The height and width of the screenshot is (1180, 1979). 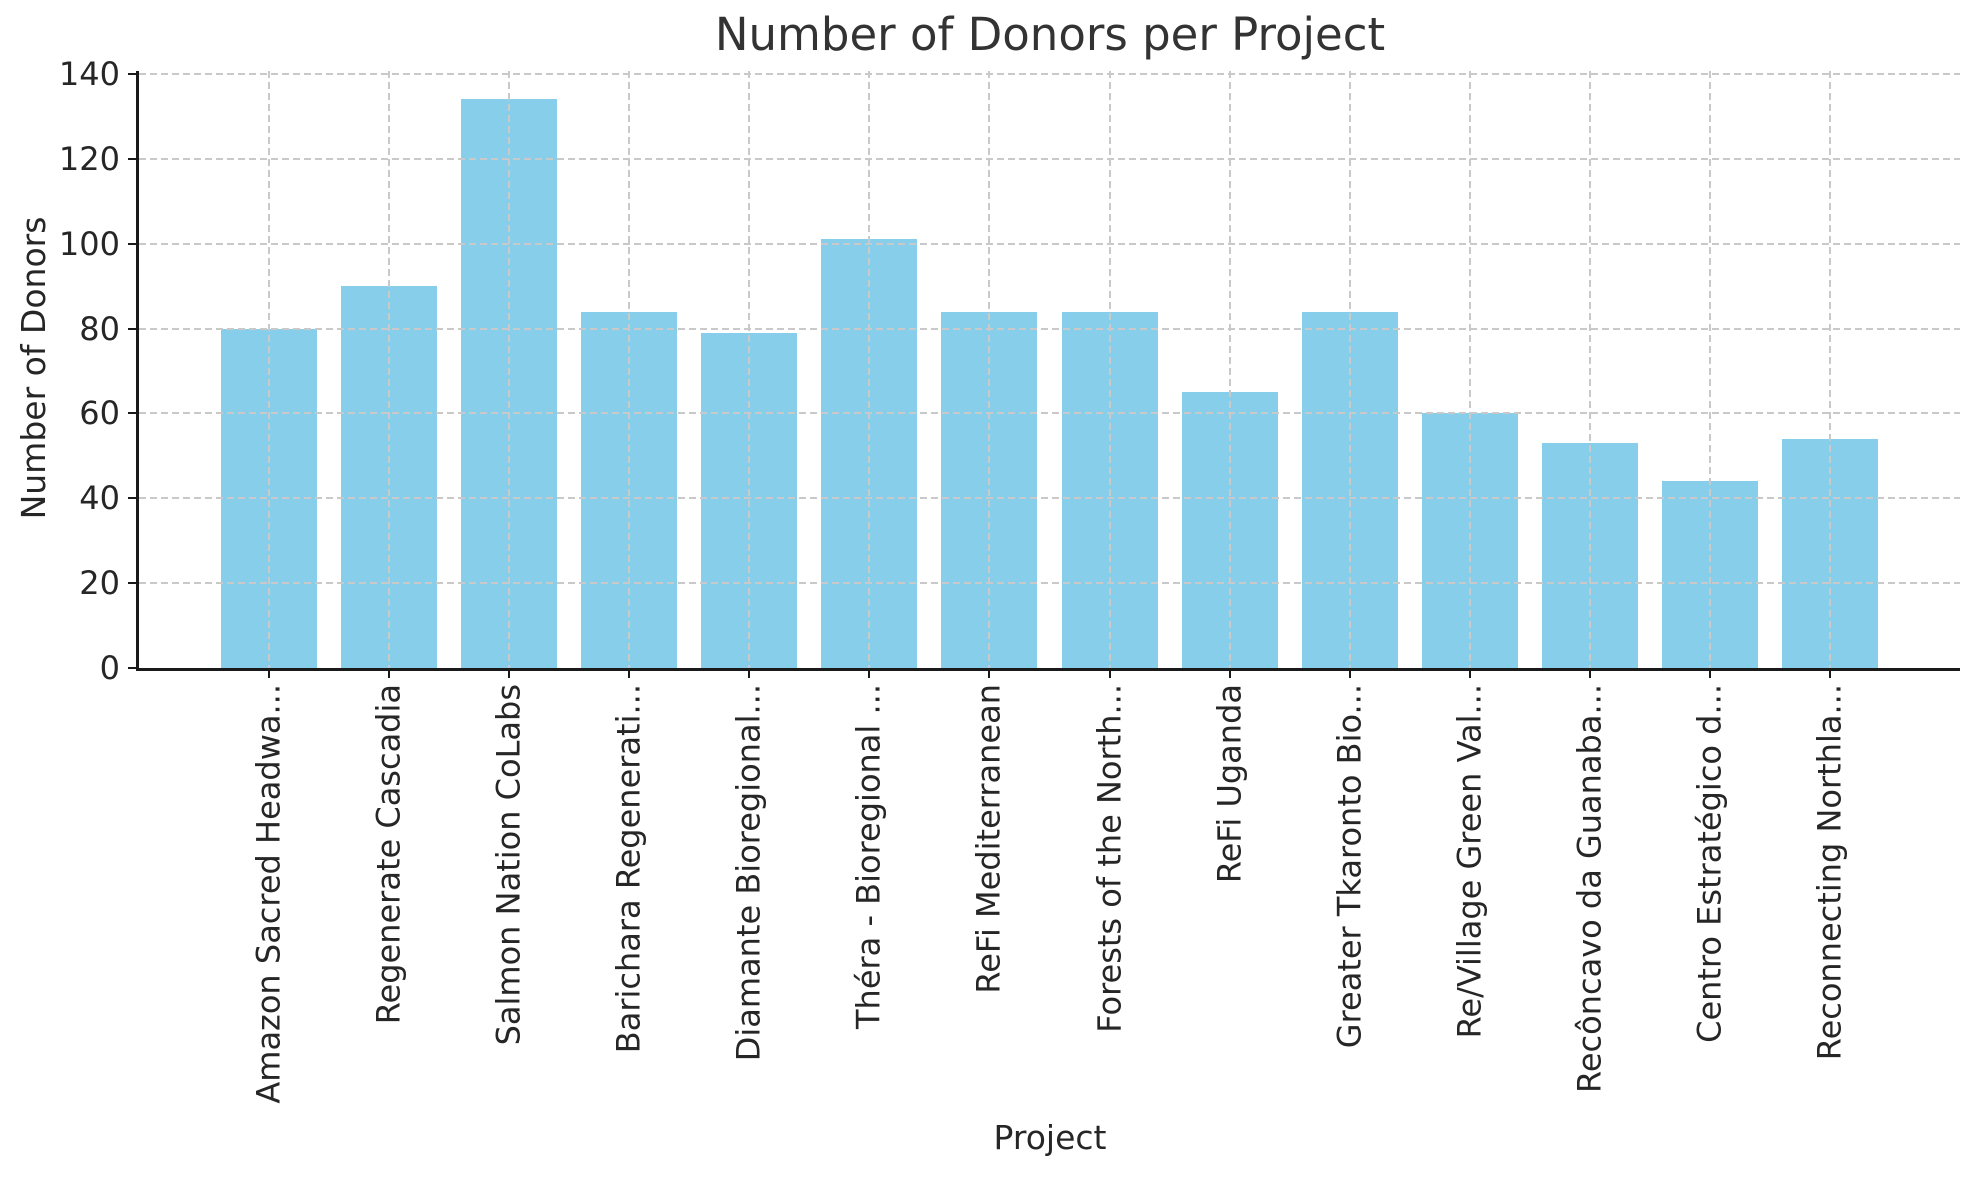 What do you see at coordinates (1050, 34) in the screenshot?
I see `chart-title: Number of Donors per Project` at bounding box center [1050, 34].